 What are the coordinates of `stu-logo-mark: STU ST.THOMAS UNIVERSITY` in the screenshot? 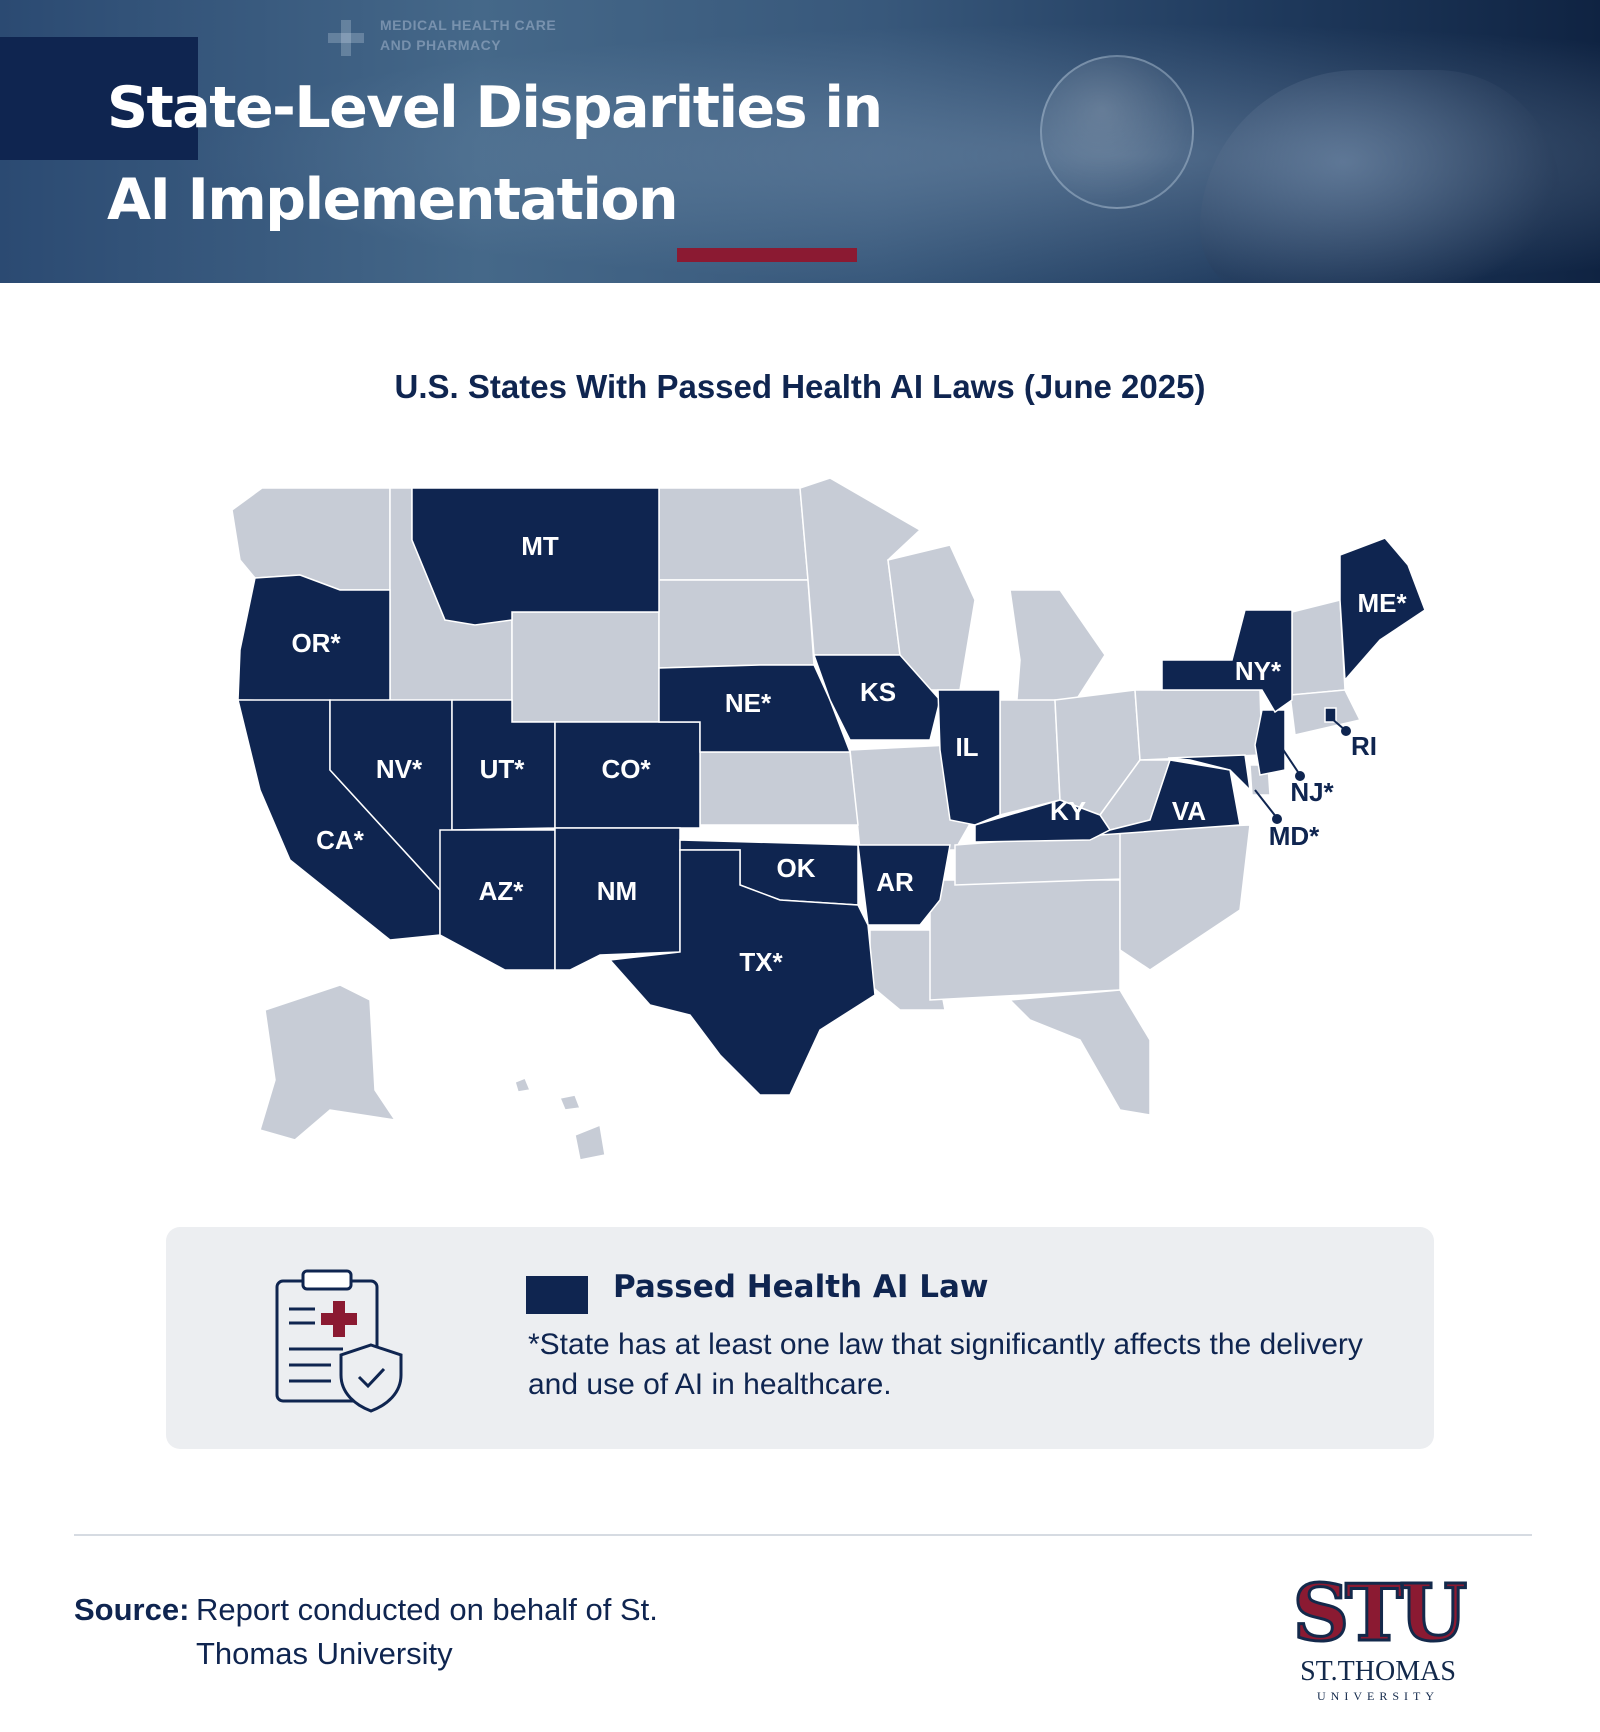 It's located at (1381, 1635).